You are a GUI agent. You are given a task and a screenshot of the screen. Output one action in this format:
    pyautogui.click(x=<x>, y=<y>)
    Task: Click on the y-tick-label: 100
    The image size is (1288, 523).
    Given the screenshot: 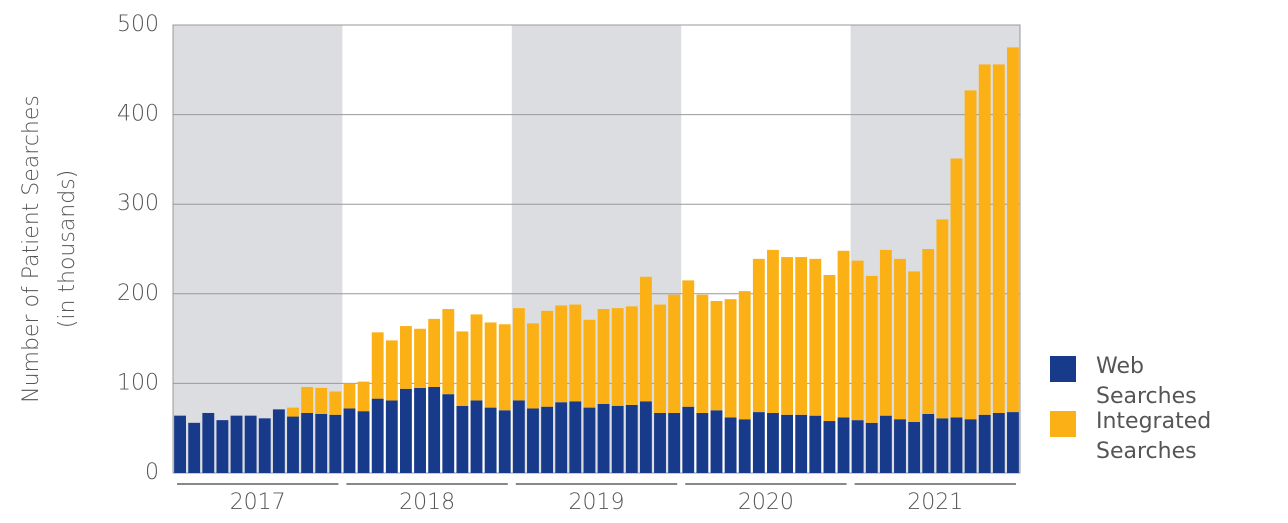 What is the action you would take?
    pyautogui.click(x=138, y=382)
    